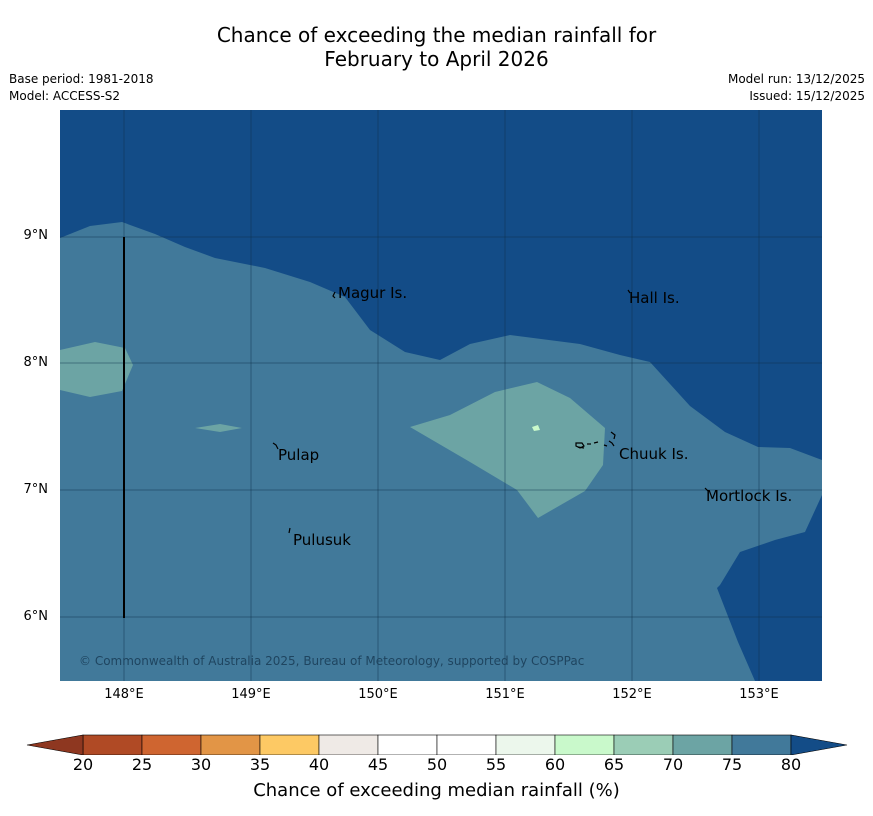  What do you see at coordinates (507, 450) in the screenshot?
I see `category-70-75-area-central` at bounding box center [507, 450].